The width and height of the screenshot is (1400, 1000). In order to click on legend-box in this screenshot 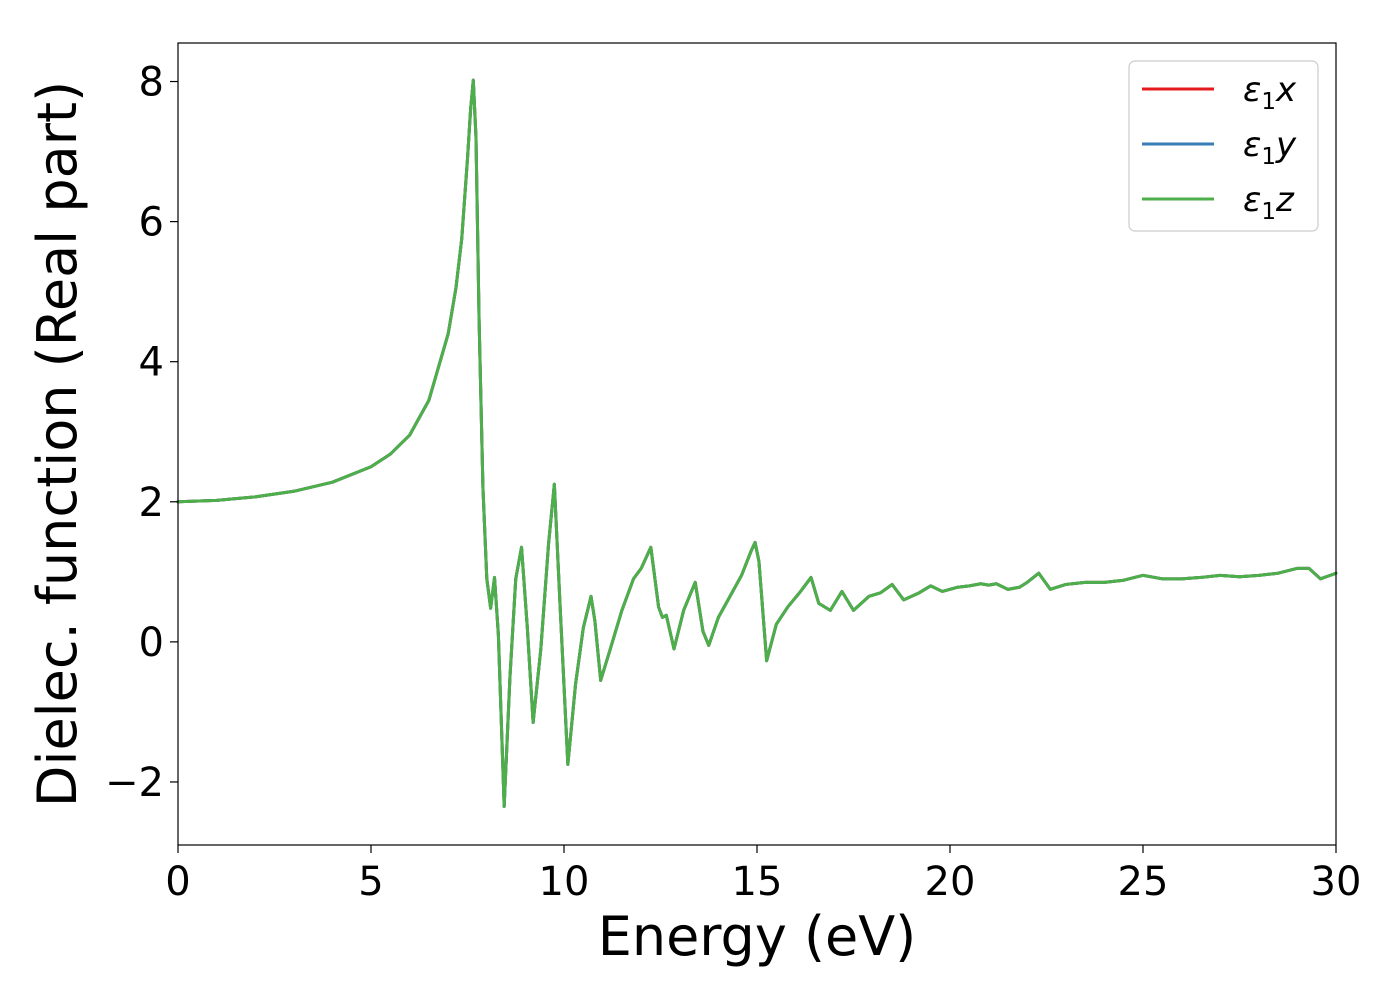, I will do `click(1223, 146)`.